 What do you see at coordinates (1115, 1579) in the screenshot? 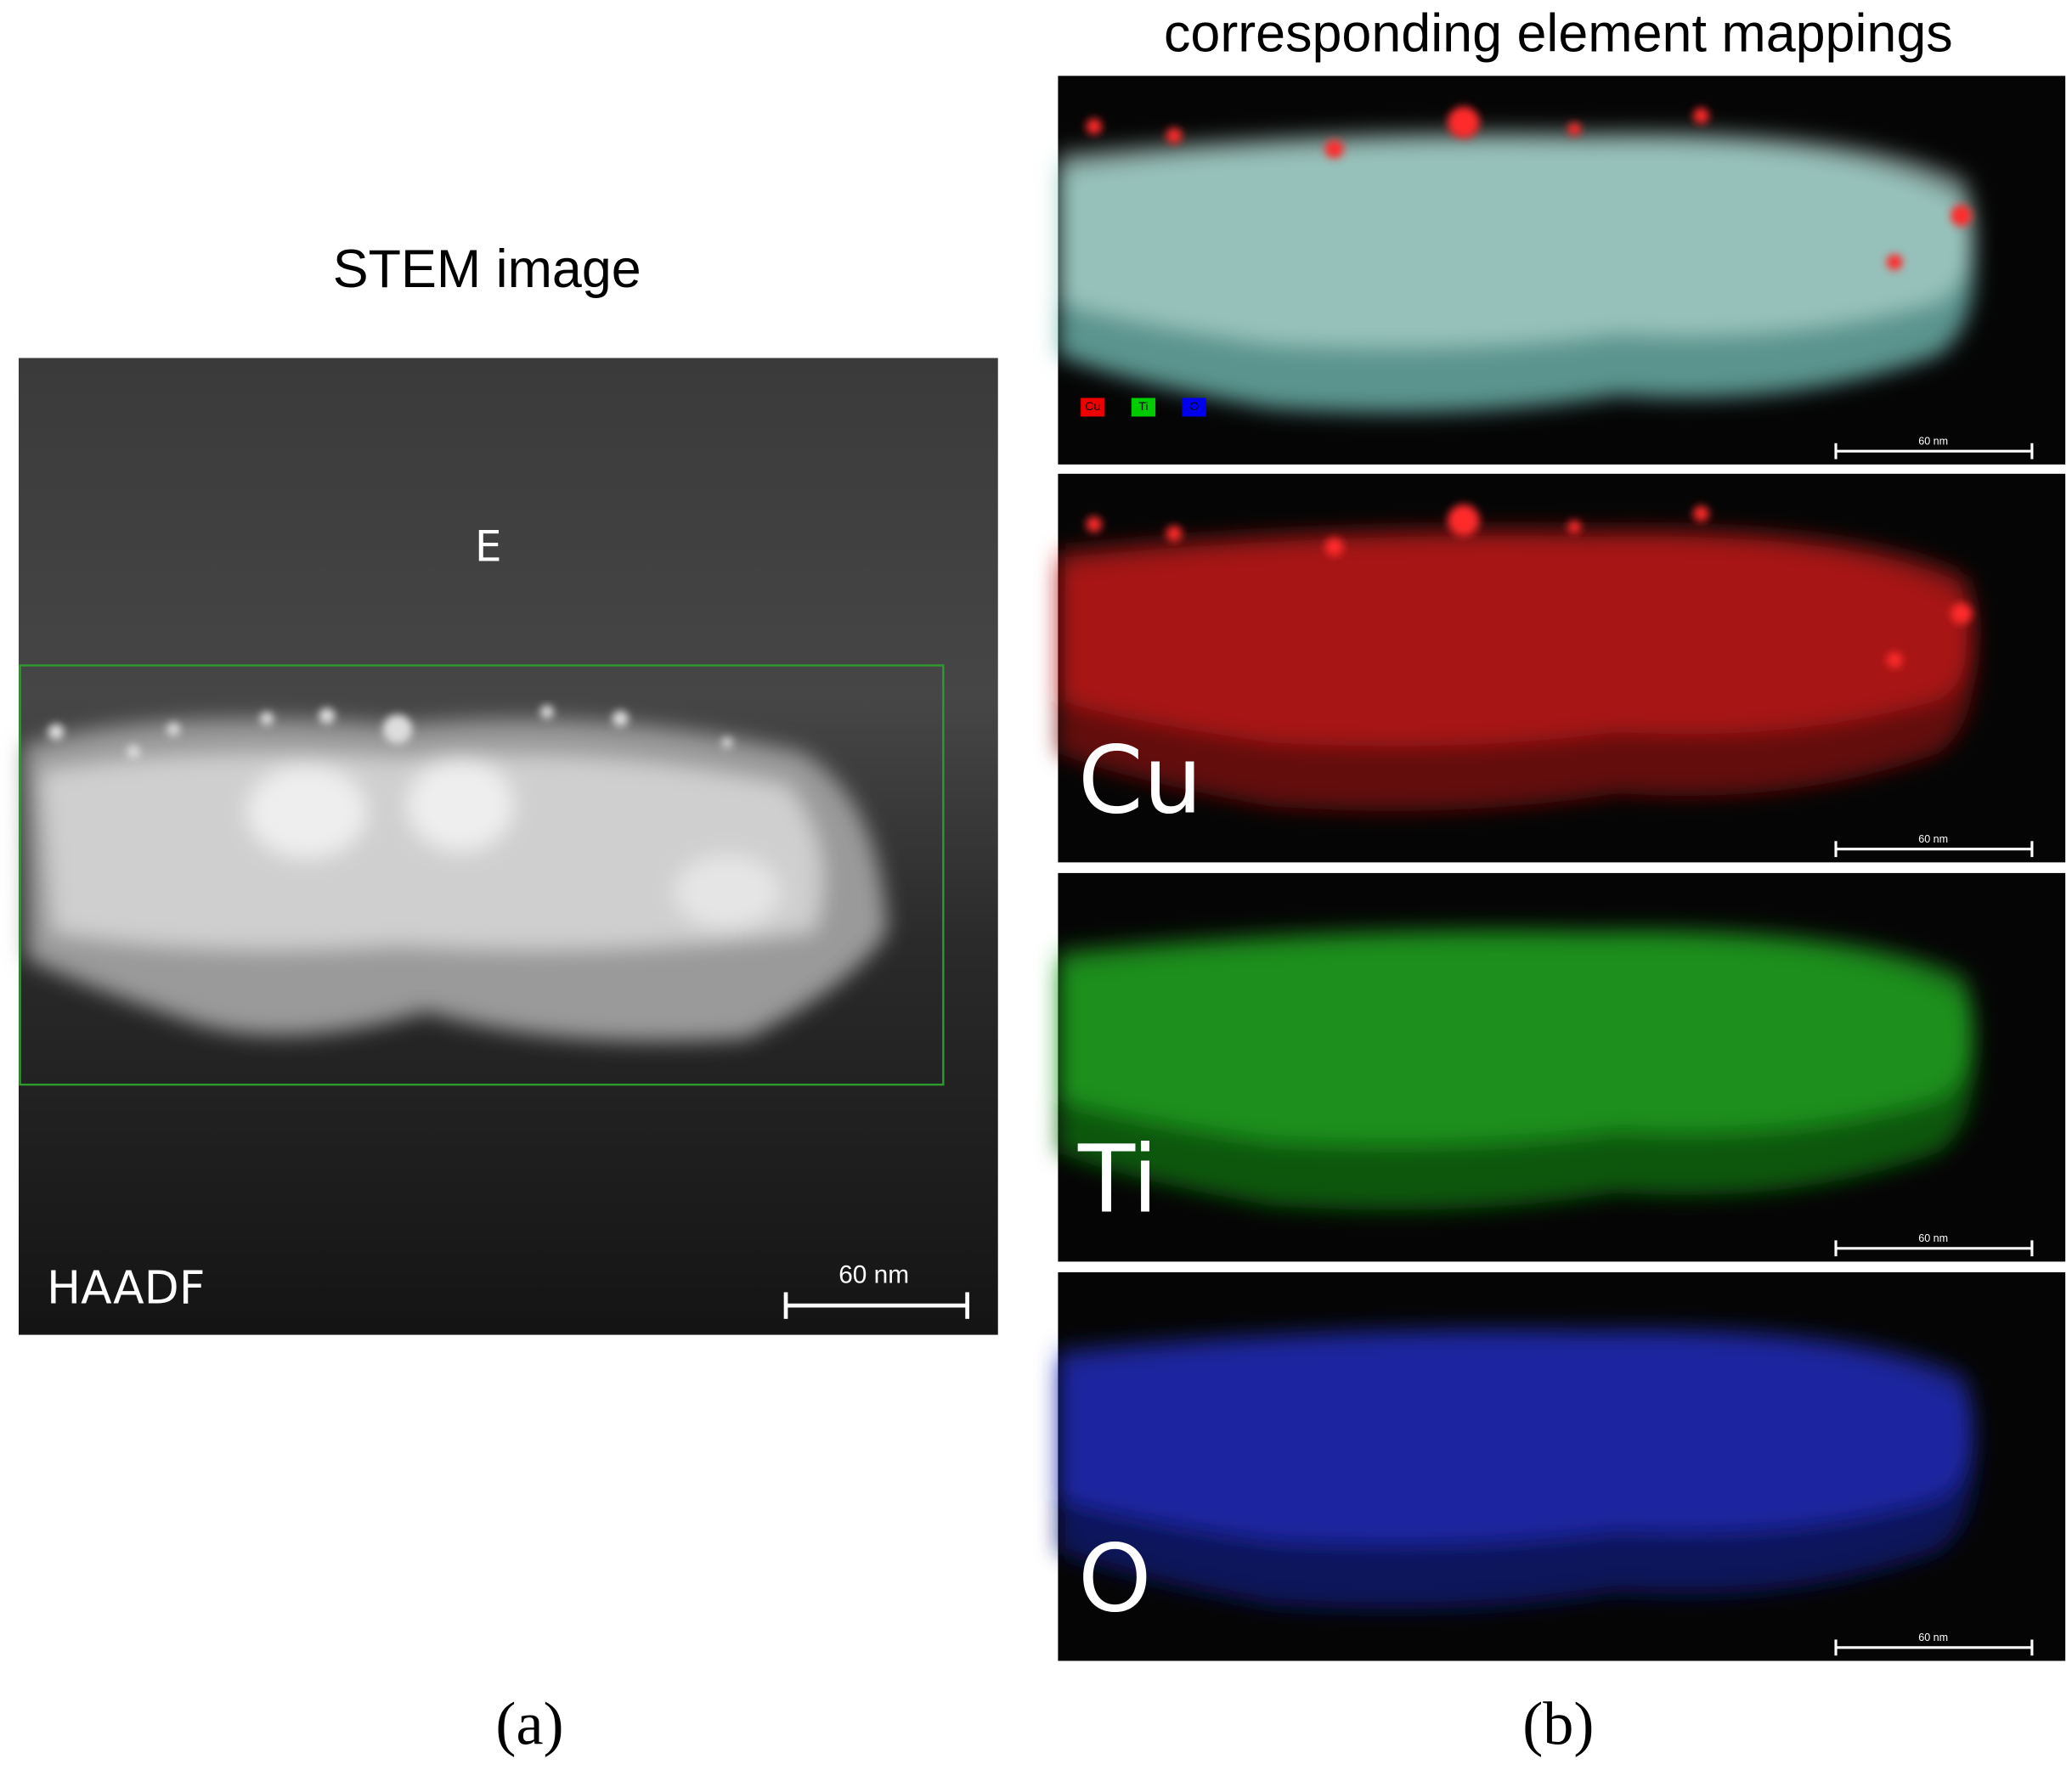
I see `element-label: O` at bounding box center [1115, 1579].